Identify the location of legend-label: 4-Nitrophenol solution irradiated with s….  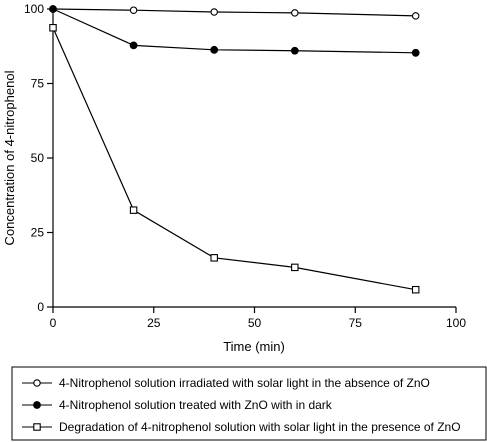
(244, 383).